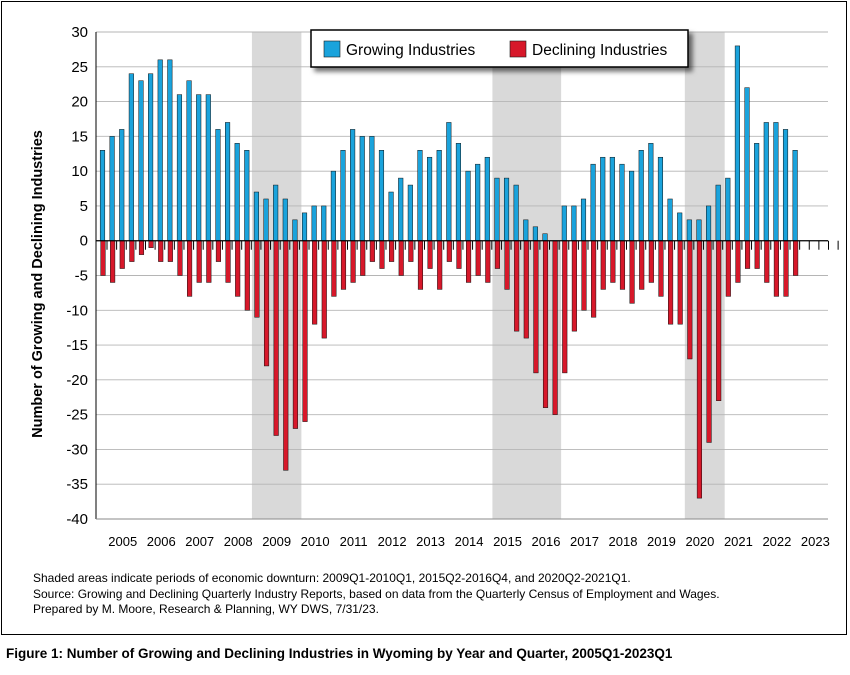  What do you see at coordinates (507, 541) in the screenshot?
I see `x-tick-label: 2015` at bounding box center [507, 541].